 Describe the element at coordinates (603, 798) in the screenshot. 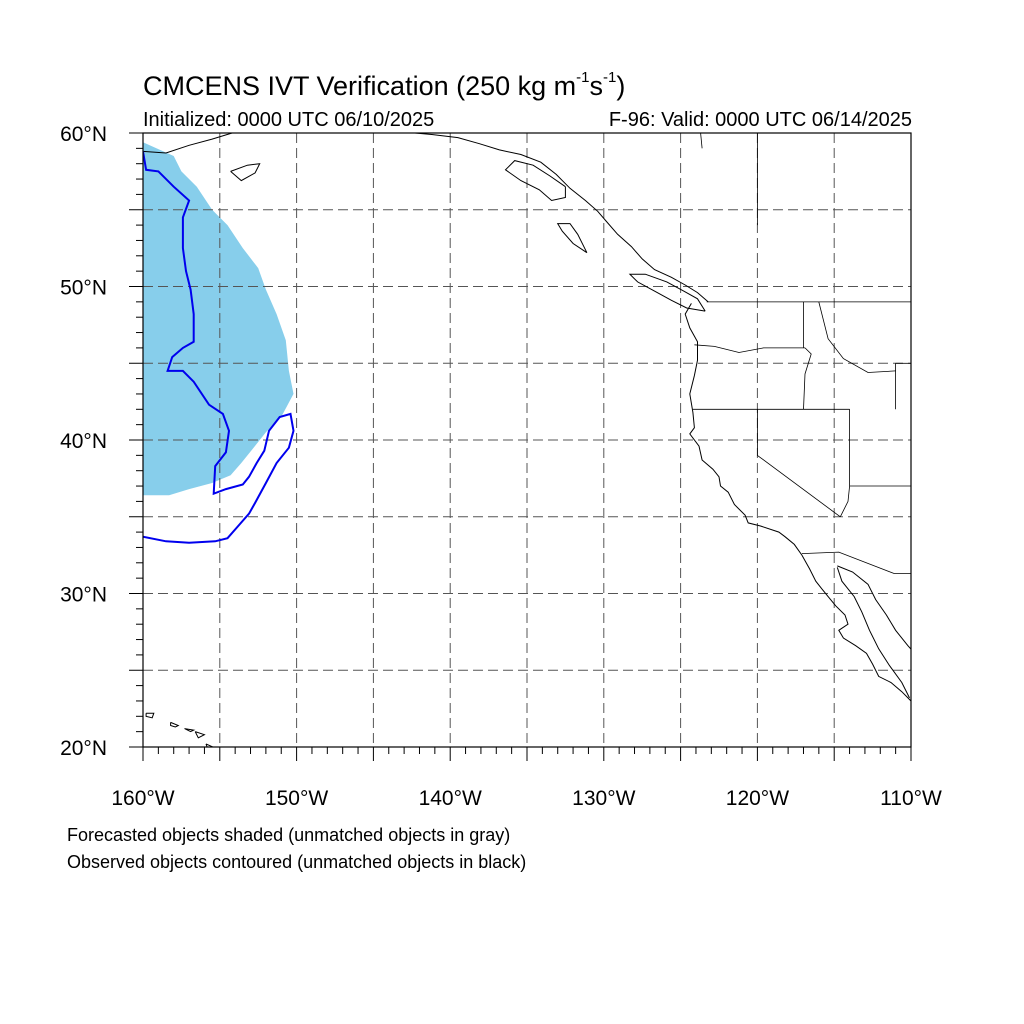

I see `lon-tick-label: 130°W` at that location.